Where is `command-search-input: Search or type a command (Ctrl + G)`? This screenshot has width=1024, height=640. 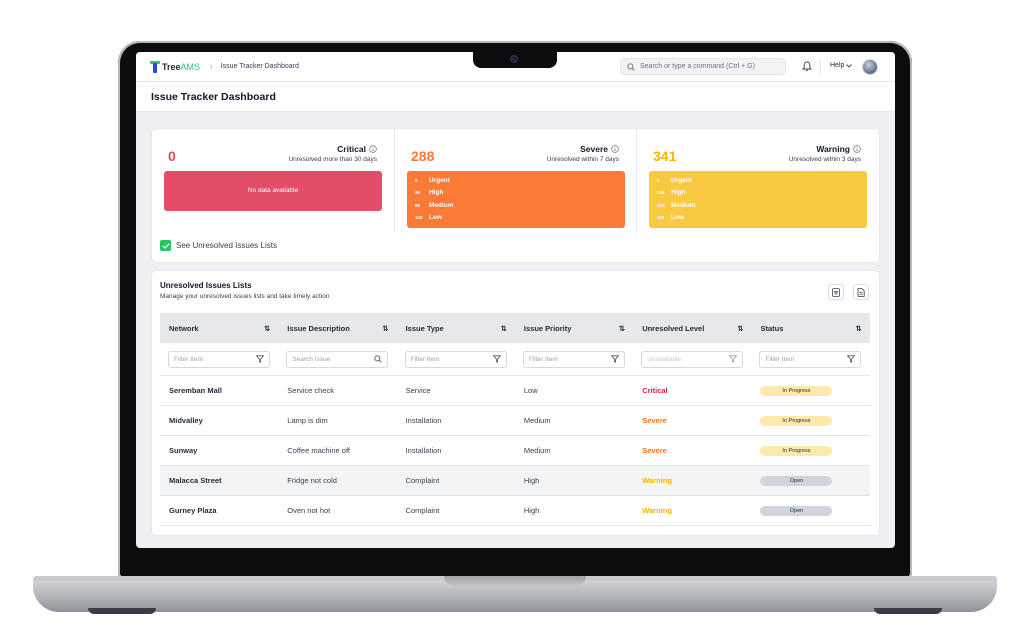
command-search-input: Search or type a command (Ctrl + G) is located at coordinates (703, 66).